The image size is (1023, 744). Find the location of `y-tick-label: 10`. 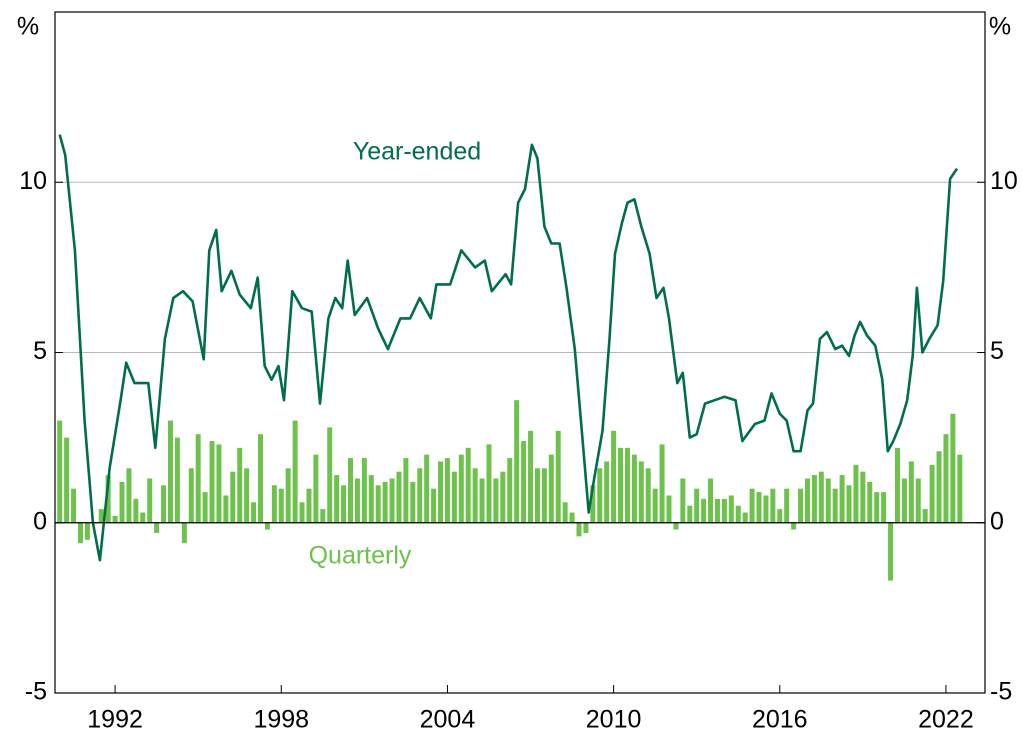

y-tick-label: 10 is located at coordinates (33, 181).